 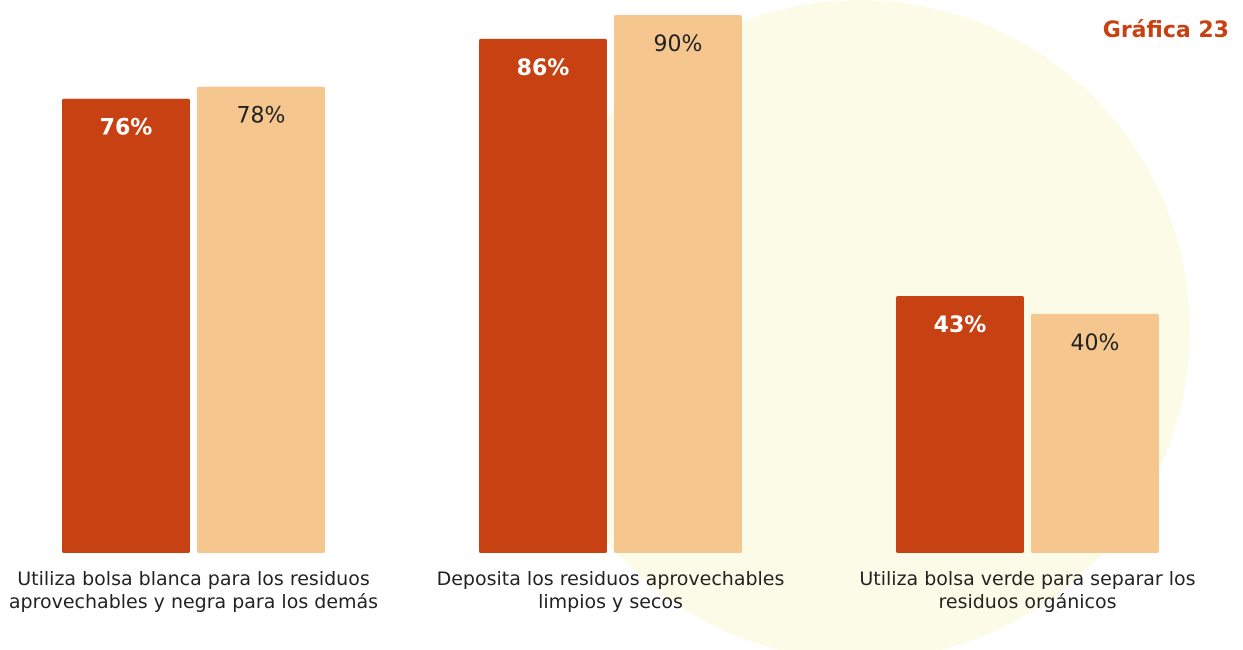 What do you see at coordinates (1165, 30) in the screenshot?
I see `chart-title: Gráfica 23` at bounding box center [1165, 30].